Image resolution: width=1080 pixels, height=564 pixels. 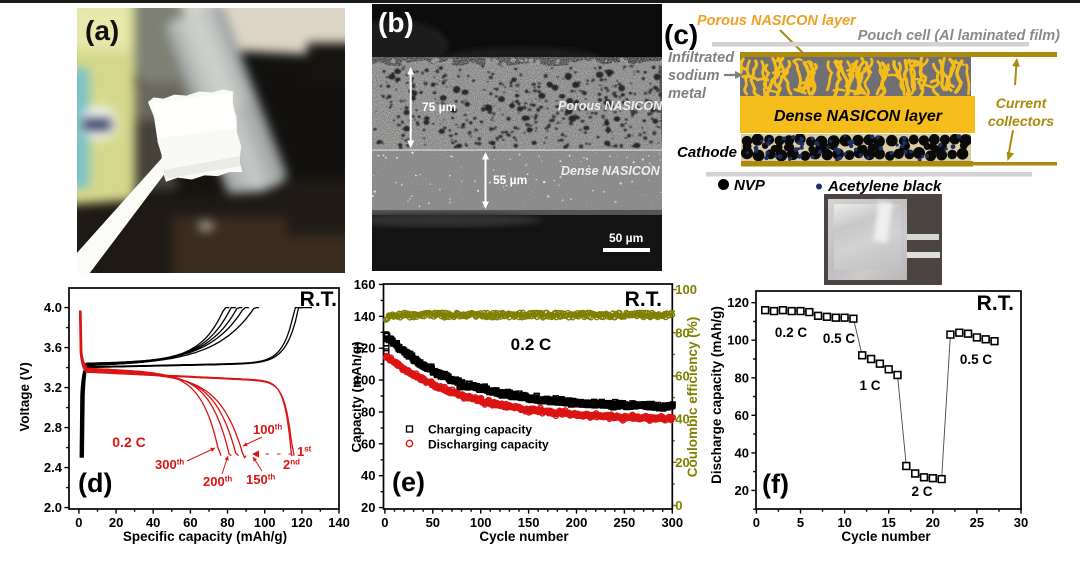 What do you see at coordinates (53, 427) in the screenshot?
I see `svg-text: 2.8` at bounding box center [53, 427].